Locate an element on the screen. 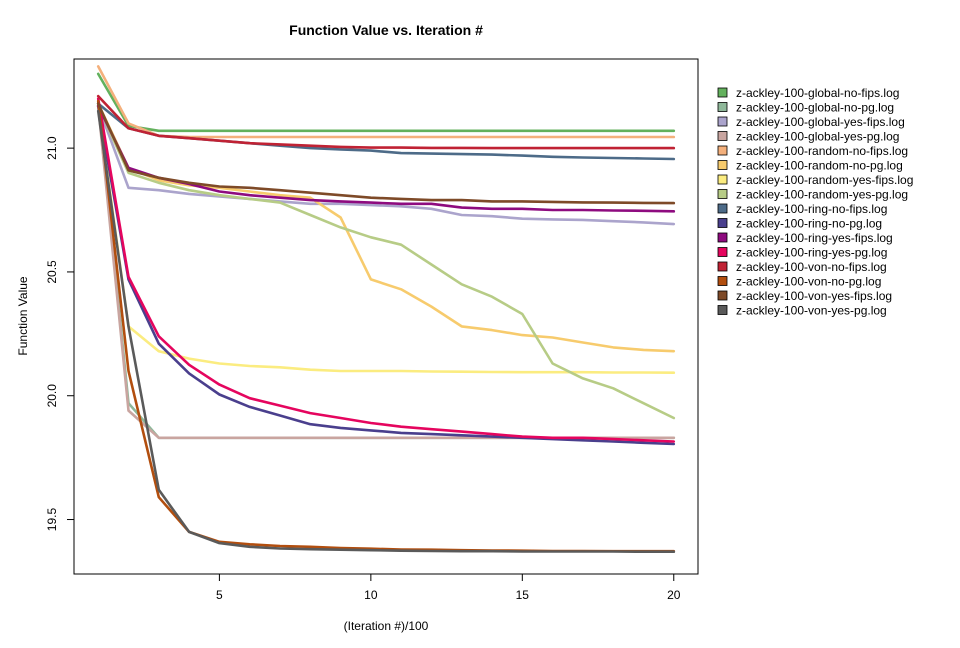 The width and height of the screenshot is (960, 648). legend-label: z-ackley-100-von-no-fips.log is located at coordinates (811, 267).